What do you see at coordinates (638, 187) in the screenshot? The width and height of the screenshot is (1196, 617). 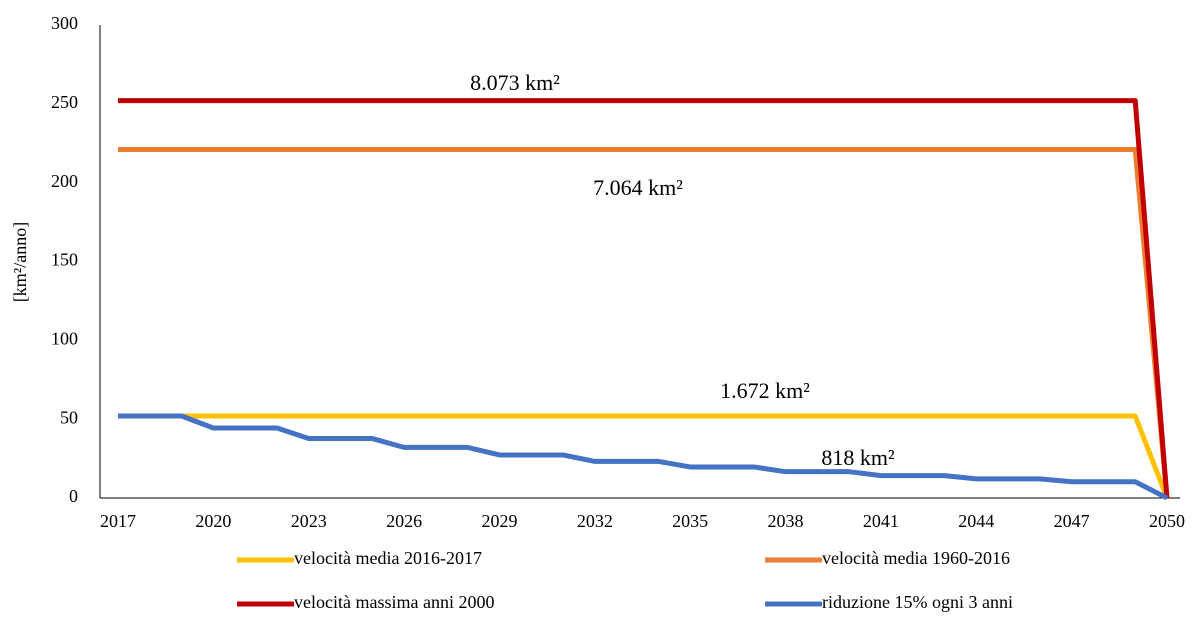 I see `annotation: 7.064 km²` at bounding box center [638, 187].